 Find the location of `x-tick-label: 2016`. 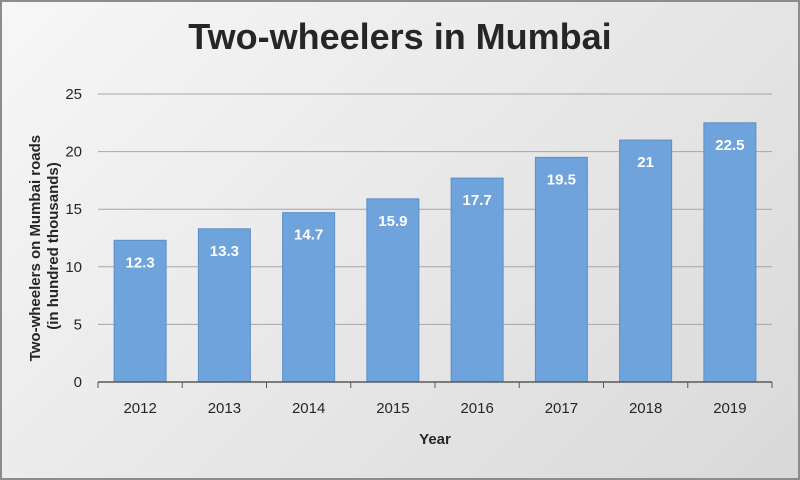

x-tick-label: 2016 is located at coordinates (476, 408).